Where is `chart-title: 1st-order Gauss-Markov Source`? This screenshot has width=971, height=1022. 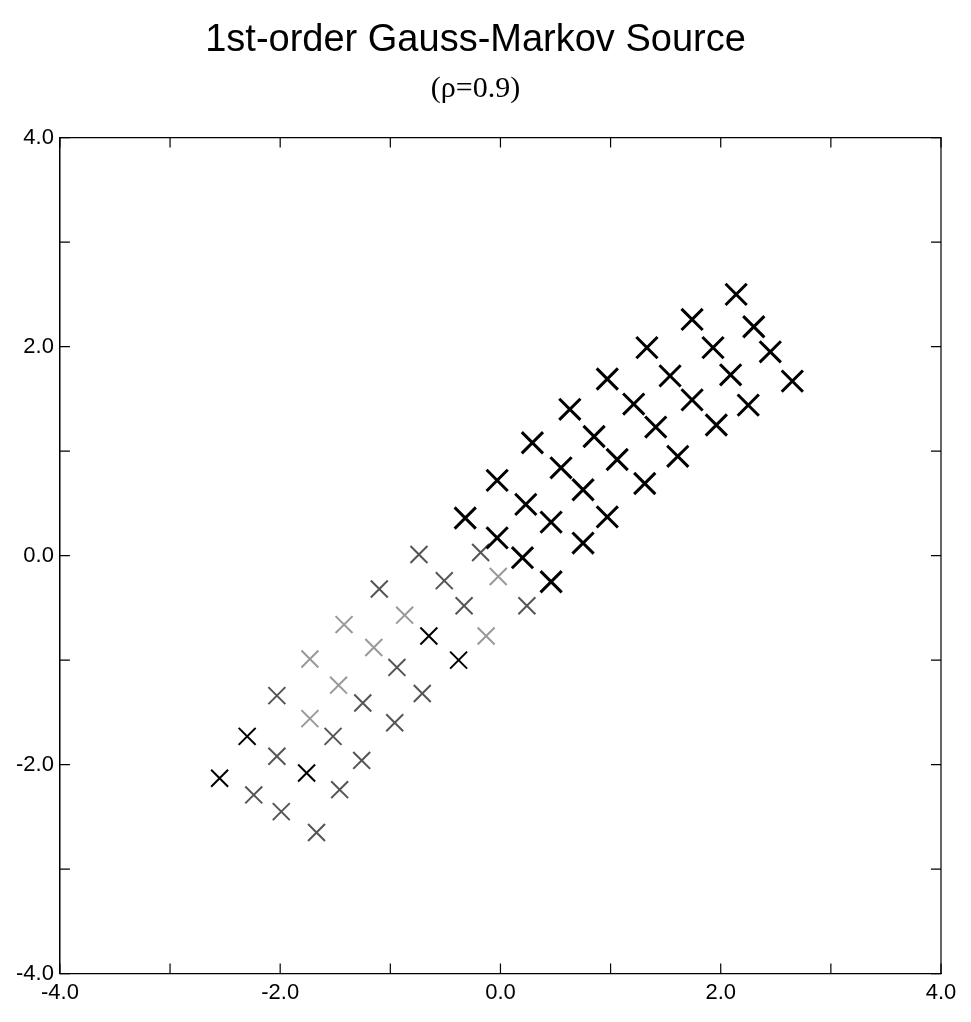
chart-title: 1st-order Gauss-Markov Source is located at coordinates (475, 38).